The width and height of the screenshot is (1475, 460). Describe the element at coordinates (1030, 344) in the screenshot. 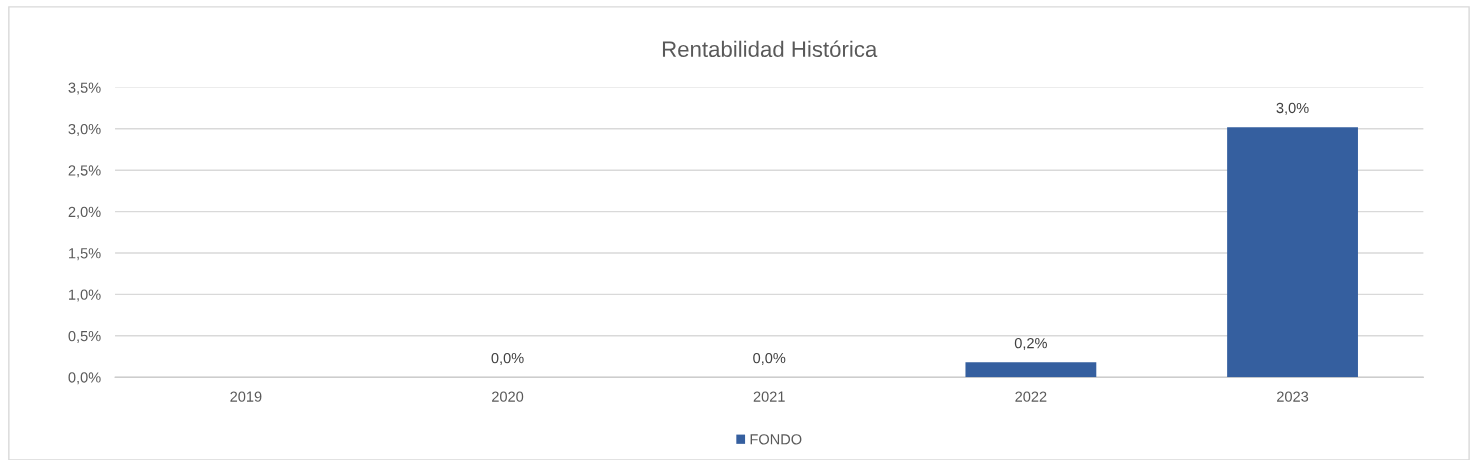

I see `data-label: 0,2%` at that location.